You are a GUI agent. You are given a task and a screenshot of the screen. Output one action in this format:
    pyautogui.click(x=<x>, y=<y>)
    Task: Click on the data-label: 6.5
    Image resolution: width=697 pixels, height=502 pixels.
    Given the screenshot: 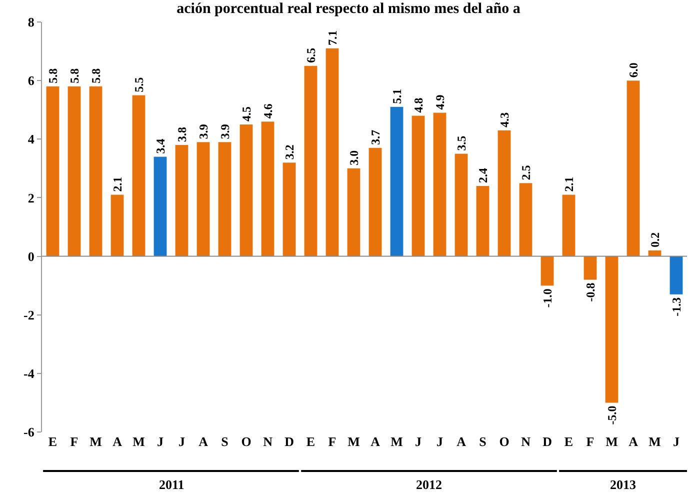 What is the action you would take?
    pyautogui.click(x=311, y=55)
    